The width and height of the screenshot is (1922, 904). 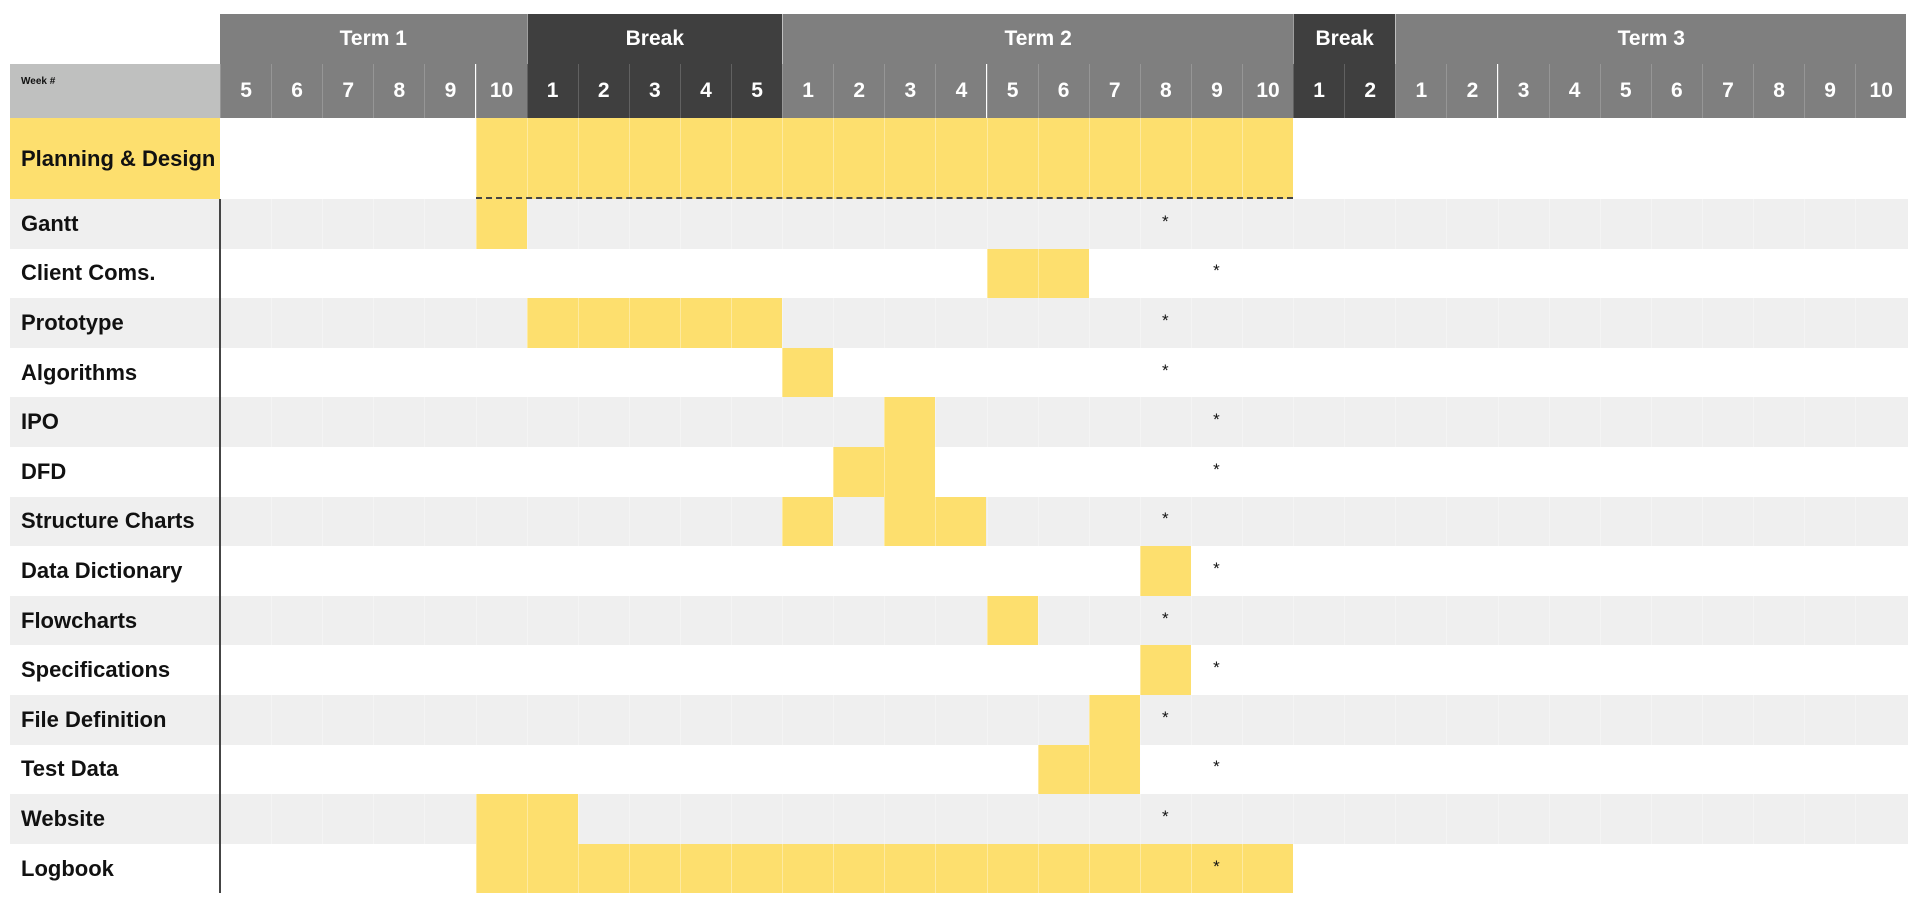 What do you see at coordinates (63, 818) in the screenshot?
I see `task-label: Website` at bounding box center [63, 818].